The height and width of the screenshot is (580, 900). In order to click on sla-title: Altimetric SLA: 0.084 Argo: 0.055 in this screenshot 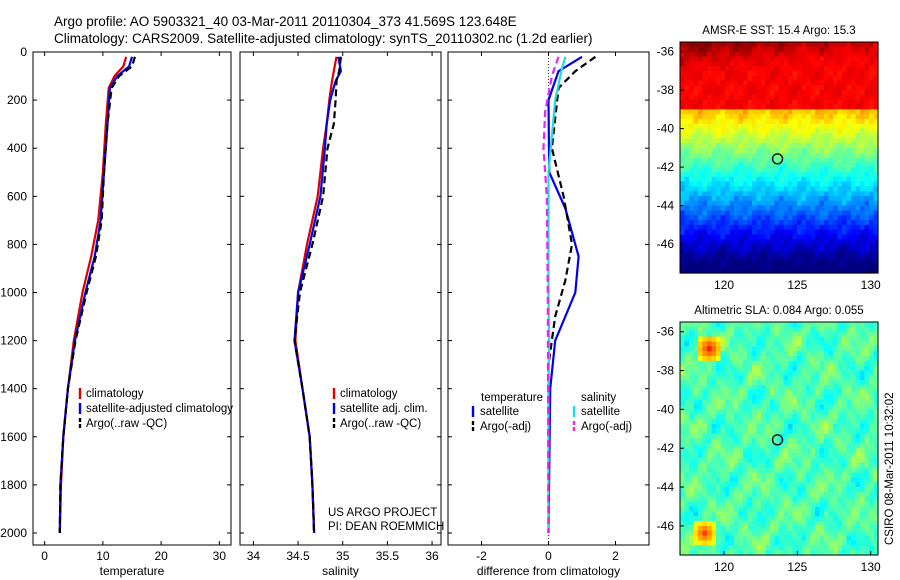, I will do `click(778, 311)`.